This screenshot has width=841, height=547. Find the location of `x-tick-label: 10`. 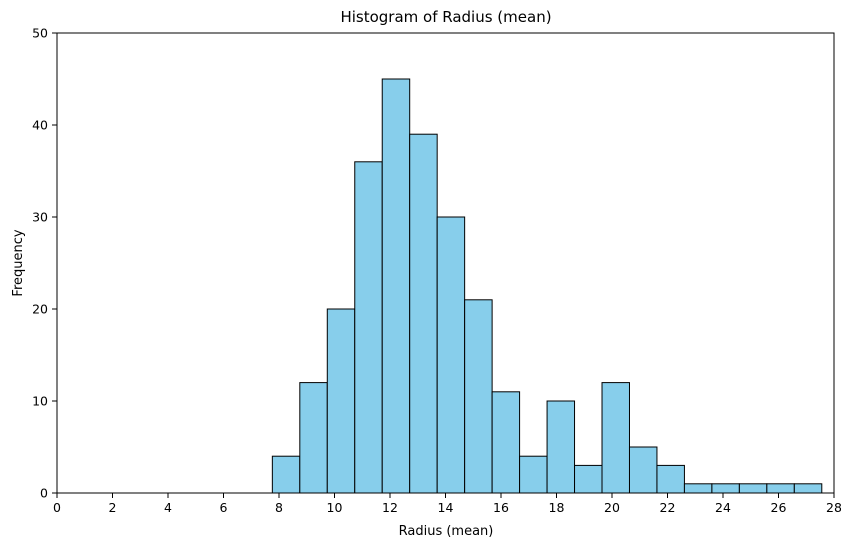

x-tick-label: 10 is located at coordinates (335, 507).